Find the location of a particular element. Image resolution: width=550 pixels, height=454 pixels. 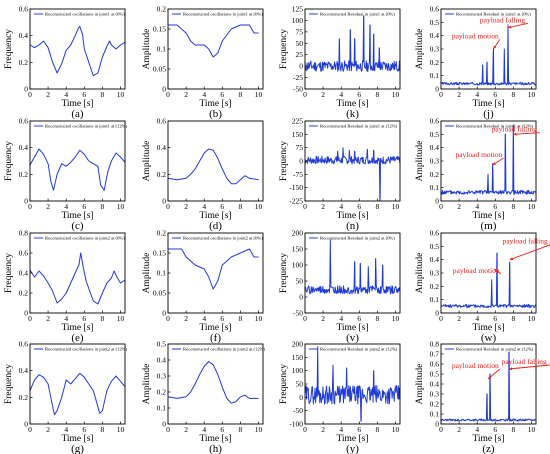

x-axis-label-c: Time [s] is located at coordinates (77, 216).